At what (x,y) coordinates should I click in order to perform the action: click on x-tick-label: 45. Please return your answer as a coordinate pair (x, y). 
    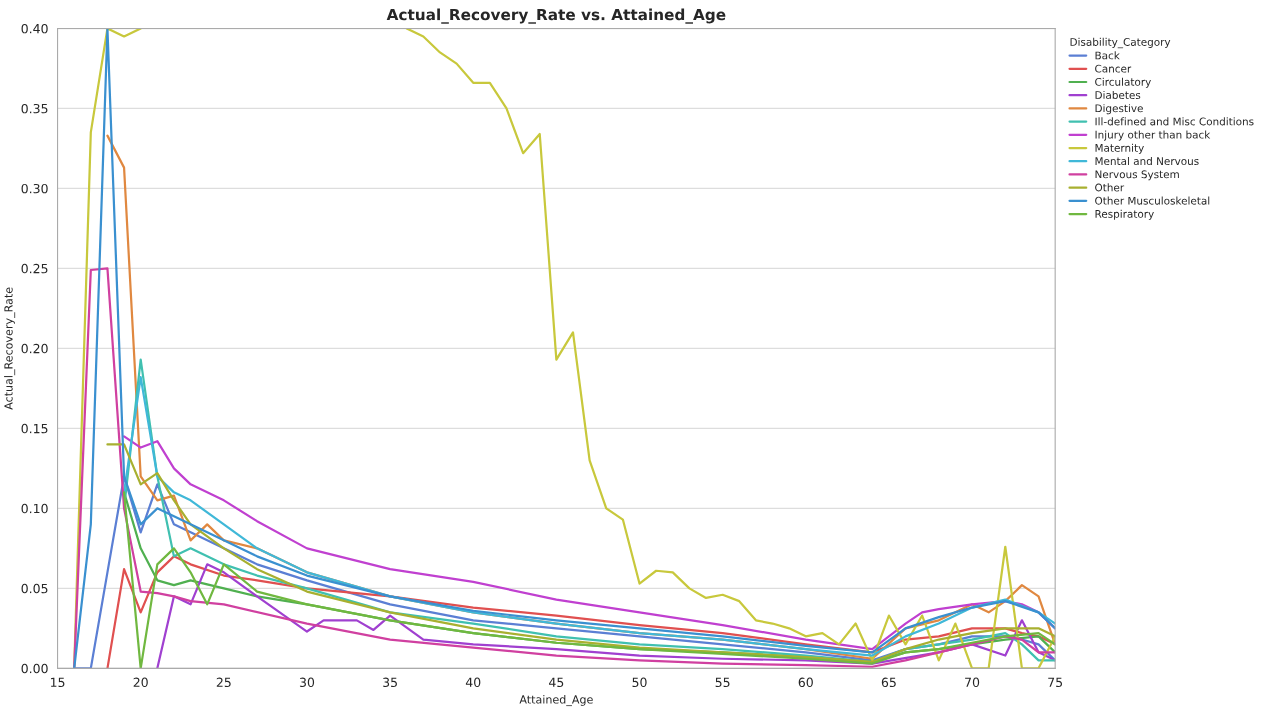
    Looking at the image, I should click on (556, 682).